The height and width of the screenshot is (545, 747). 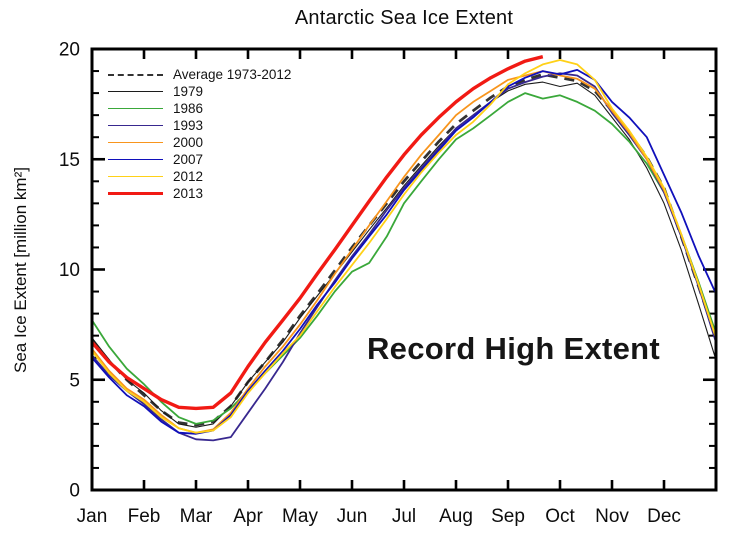 What do you see at coordinates (352, 516) in the screenshot?
I see `x-tick-label-jun: Jun` at bounding box center [352, 516].